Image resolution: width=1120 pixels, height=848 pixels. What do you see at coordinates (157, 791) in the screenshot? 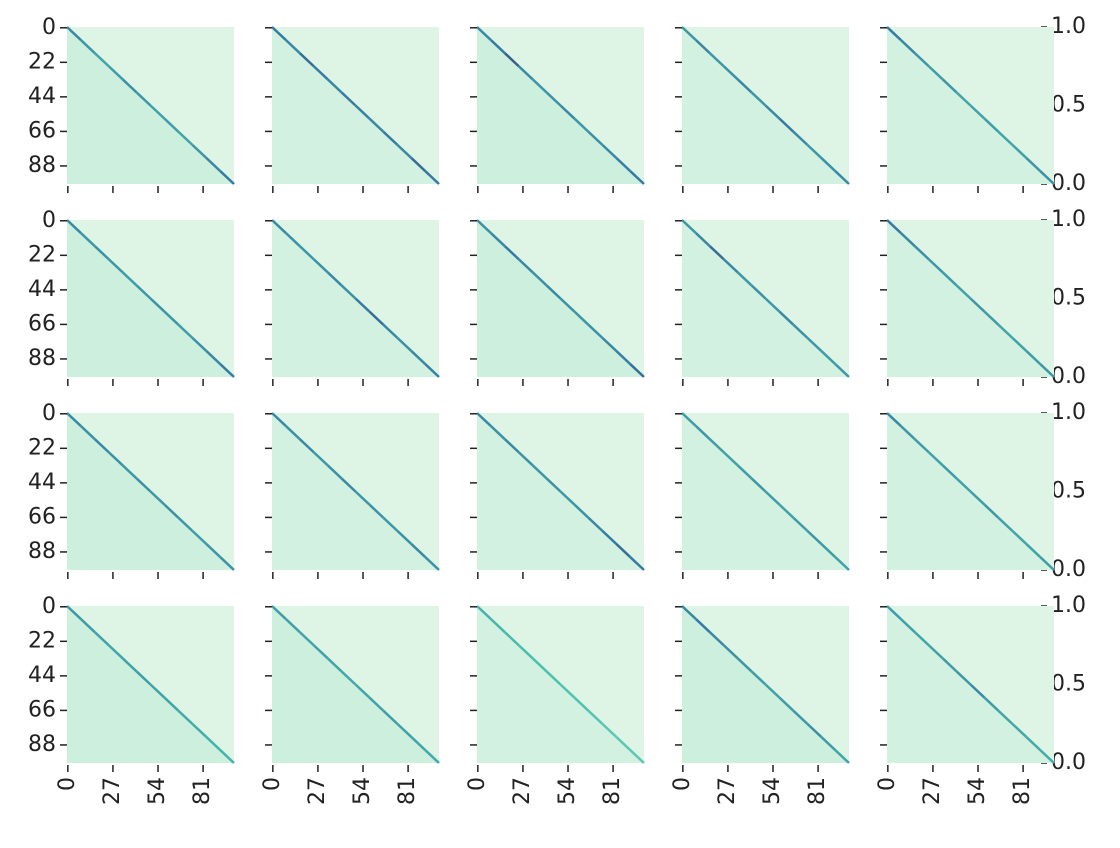
I see `x-tick-label: 54` at bounding box center [157, 791].